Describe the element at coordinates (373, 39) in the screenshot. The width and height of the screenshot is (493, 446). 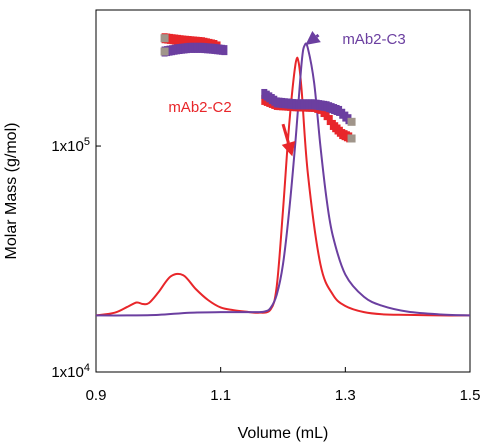
I see `annotation-label: mAb2-C3` at that location.